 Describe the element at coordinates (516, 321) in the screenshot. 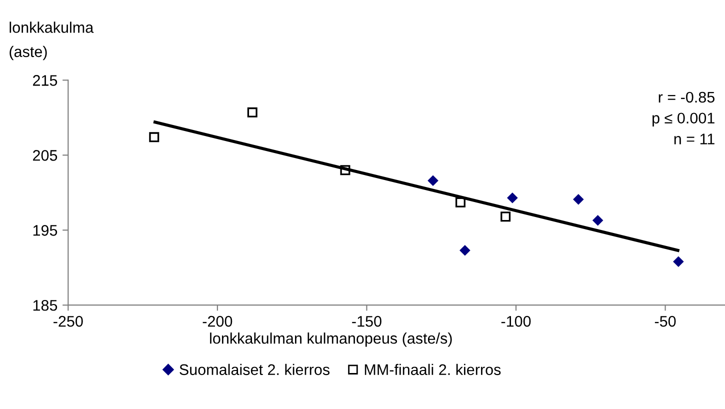

I see `x-tick-label: -100` at that location.